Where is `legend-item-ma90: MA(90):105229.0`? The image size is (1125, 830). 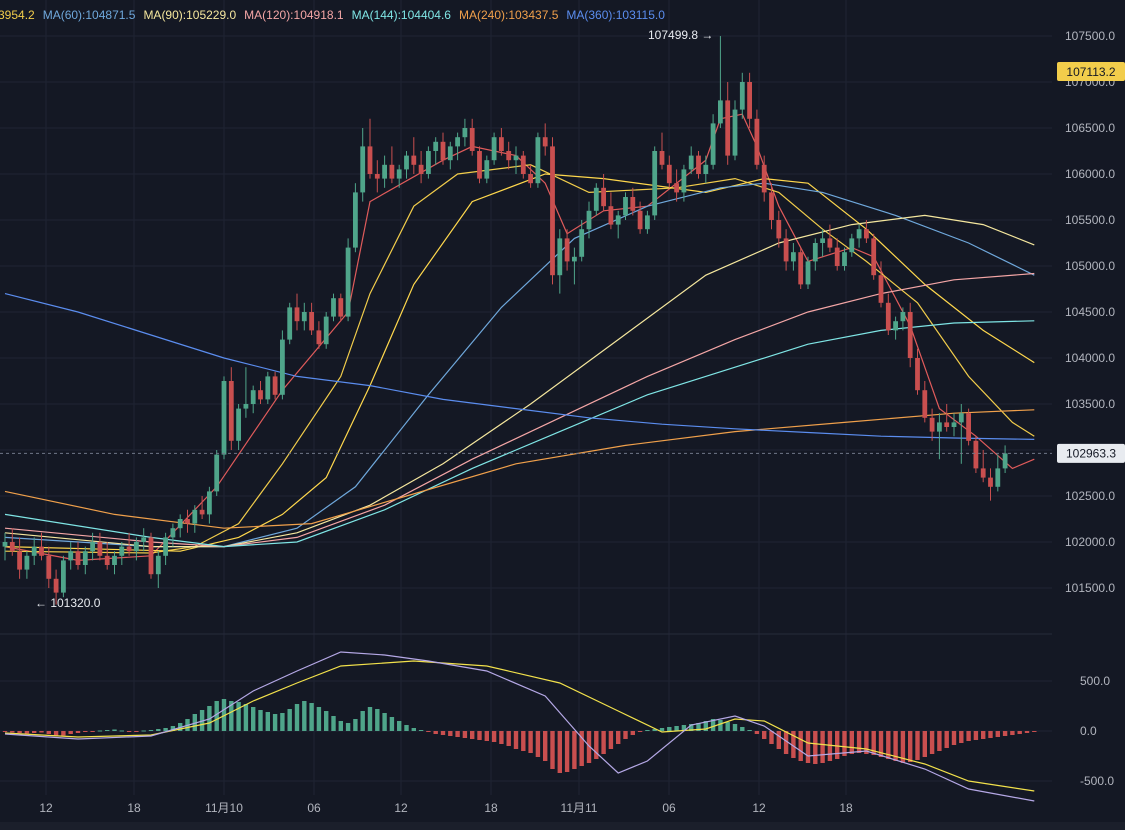 legend-item-ma90: MA(90):105229.0 is located at coordinates (189, 15).